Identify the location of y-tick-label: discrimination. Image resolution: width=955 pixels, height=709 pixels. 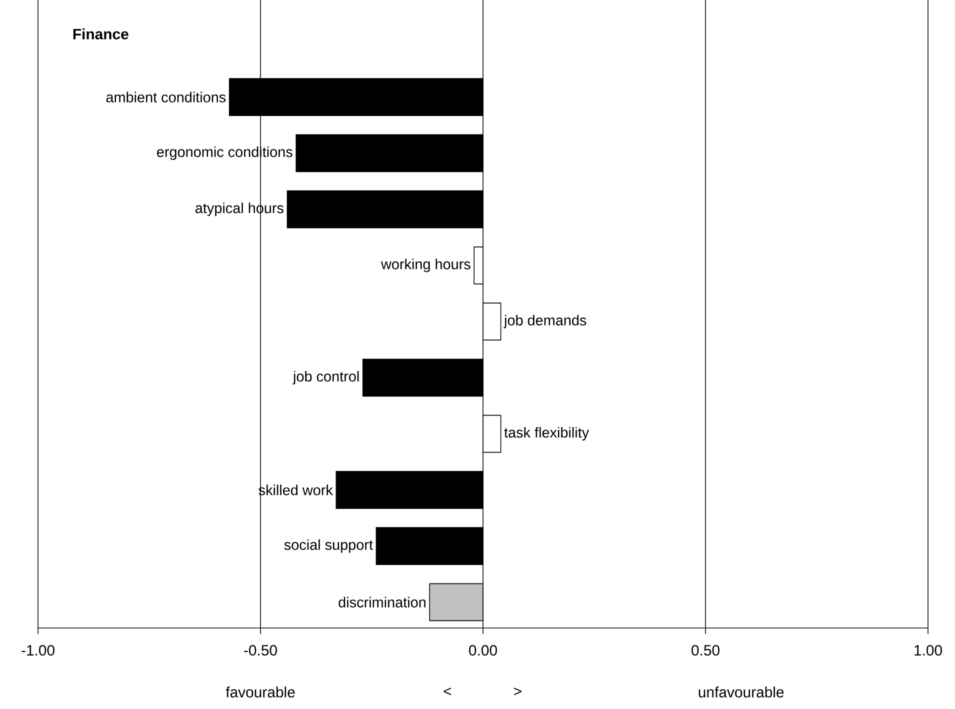
(382, 602).